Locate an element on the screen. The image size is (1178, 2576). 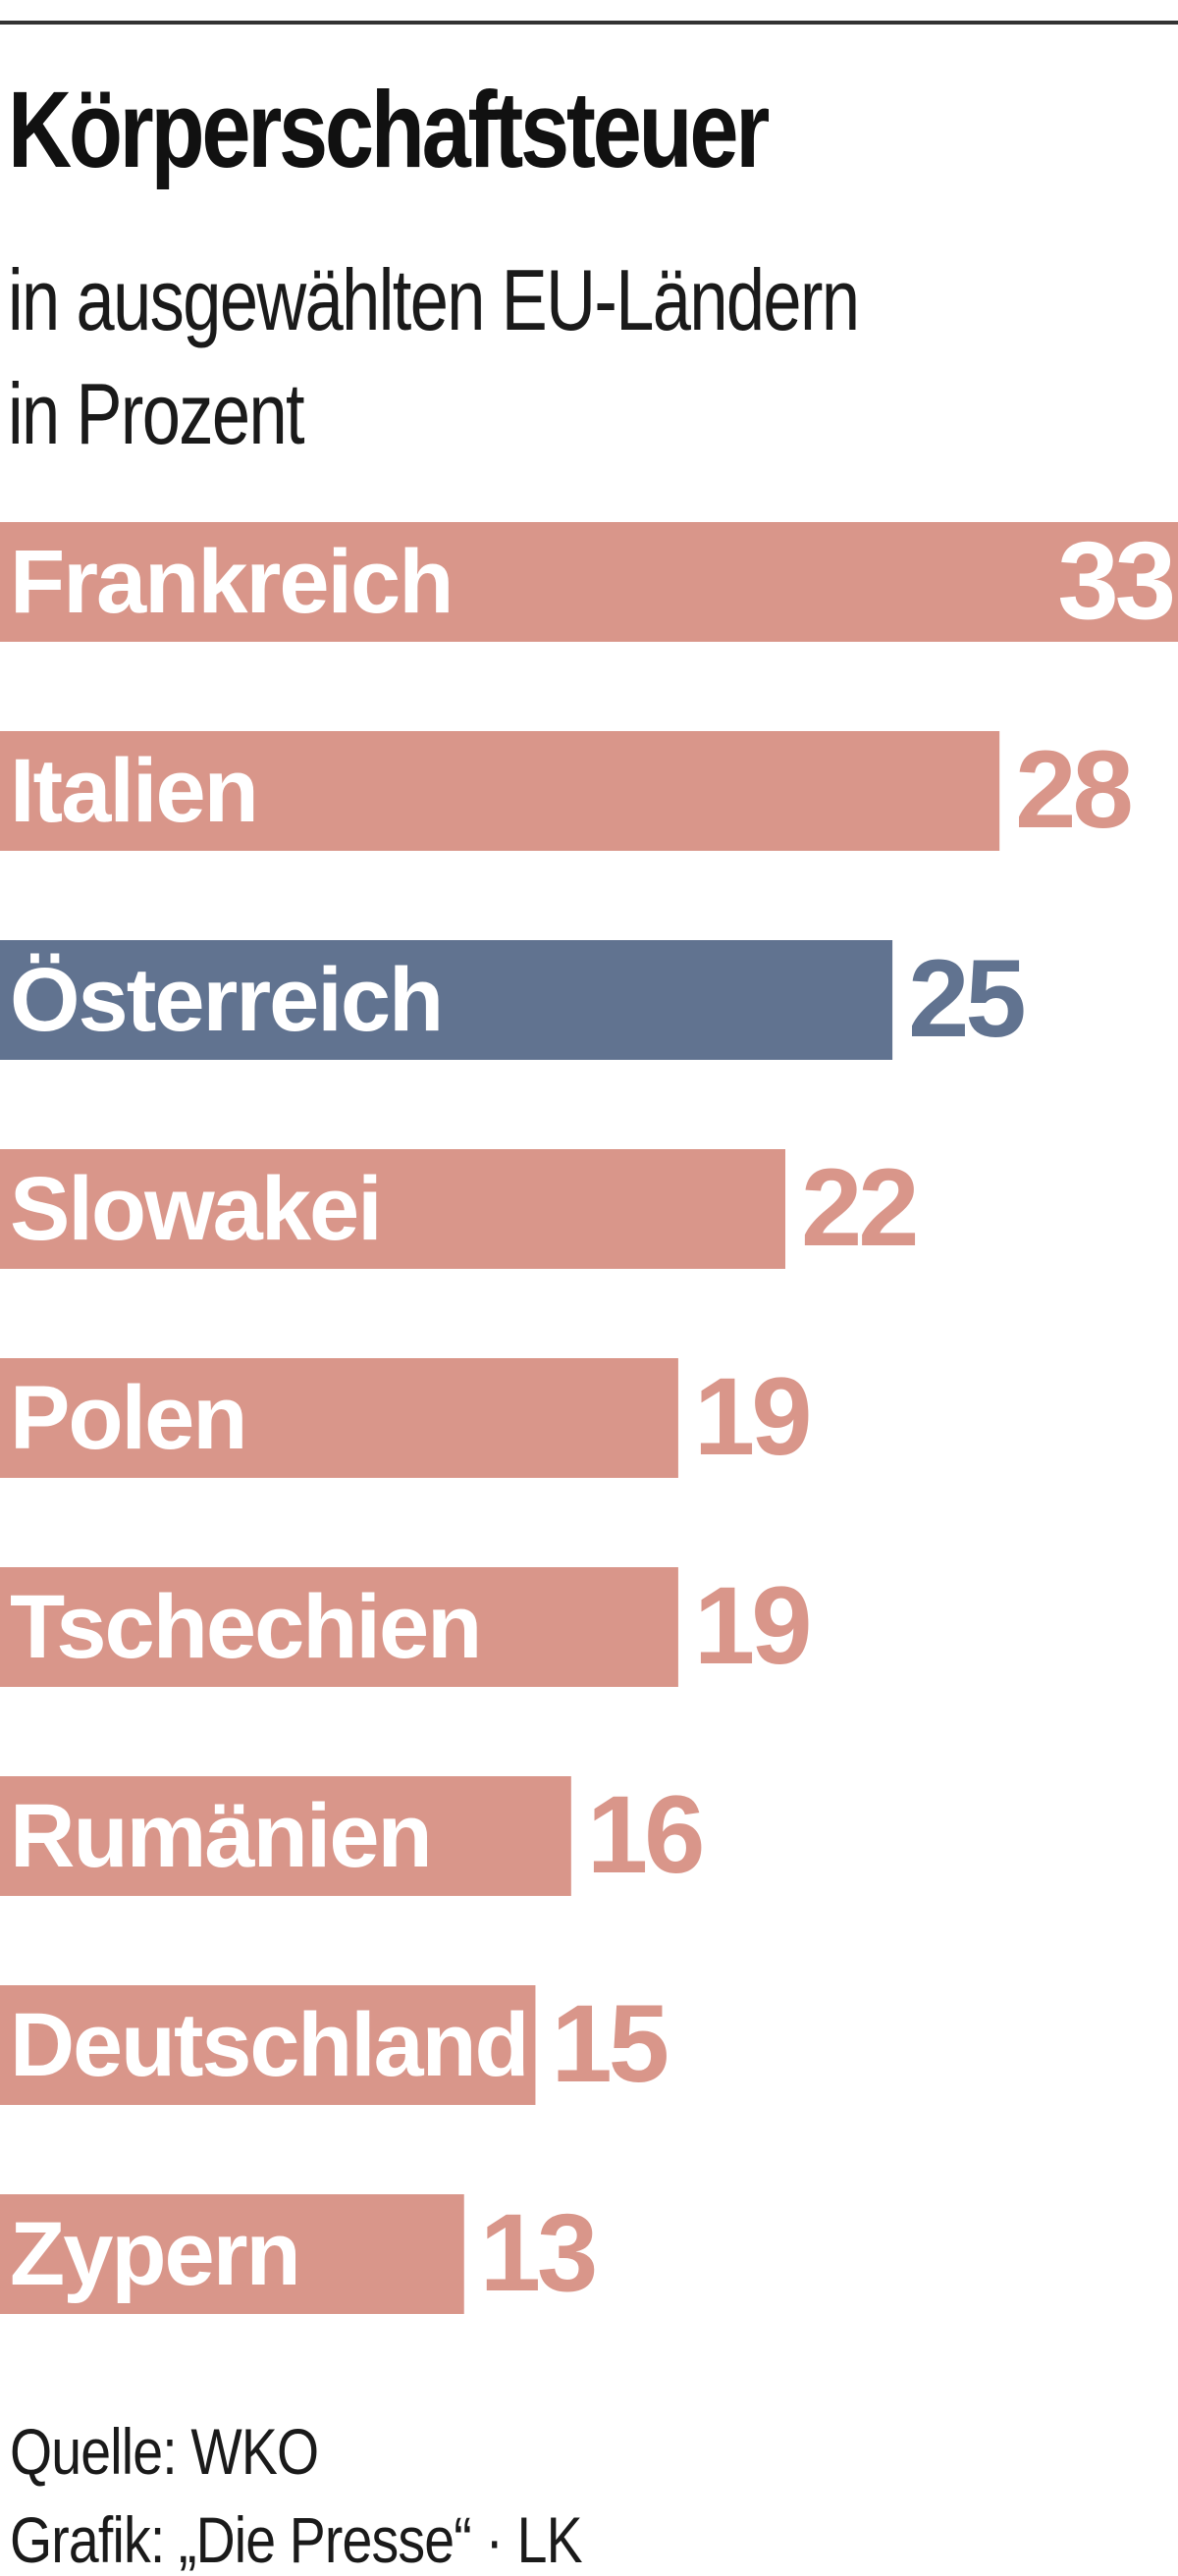
value-label-tschechien: 19 is located at coordinates (751, 1625).